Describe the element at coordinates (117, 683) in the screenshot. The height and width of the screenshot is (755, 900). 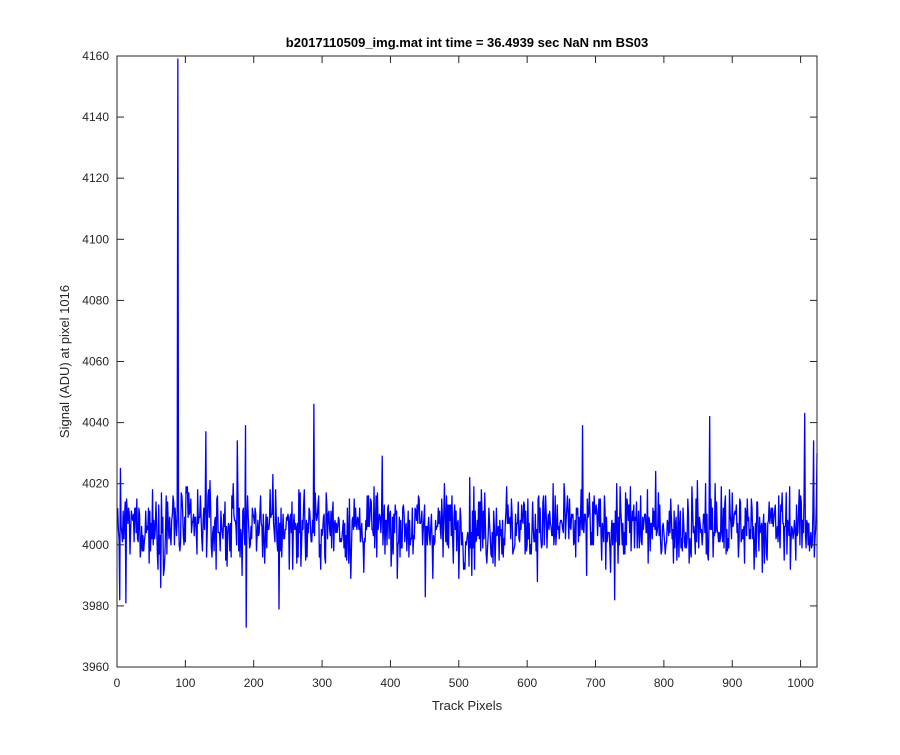
I see `x-tick-label: 0` at that location.